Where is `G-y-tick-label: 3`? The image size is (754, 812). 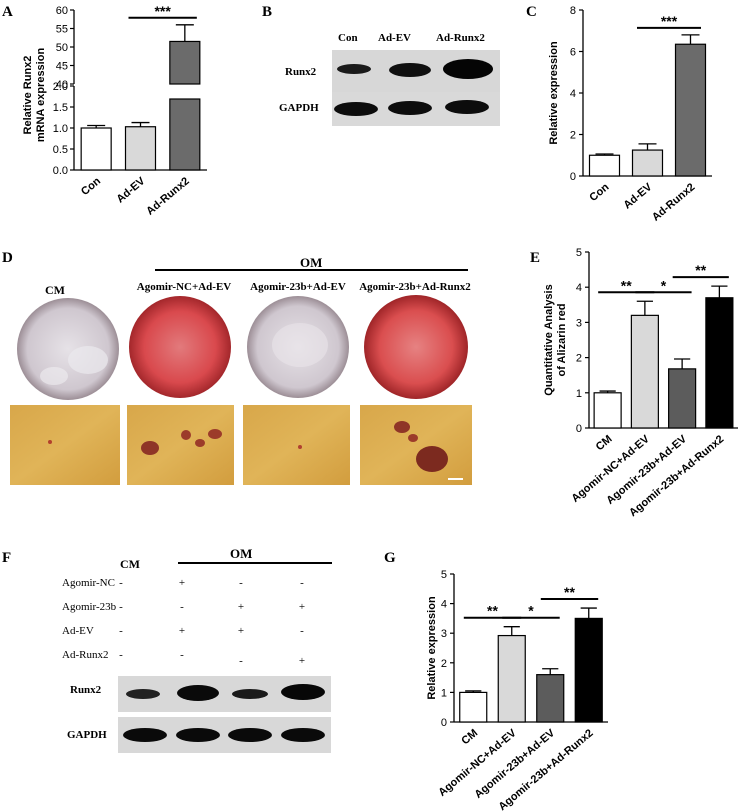
G-y-tick-label: 3 is located at coordinates (444, 634).